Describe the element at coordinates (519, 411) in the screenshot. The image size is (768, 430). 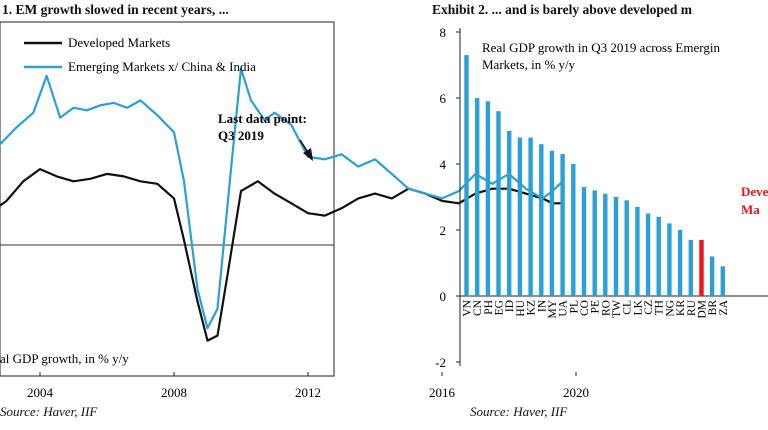
I see `exhibit2-source: Source: Haver, IIF` at that location.